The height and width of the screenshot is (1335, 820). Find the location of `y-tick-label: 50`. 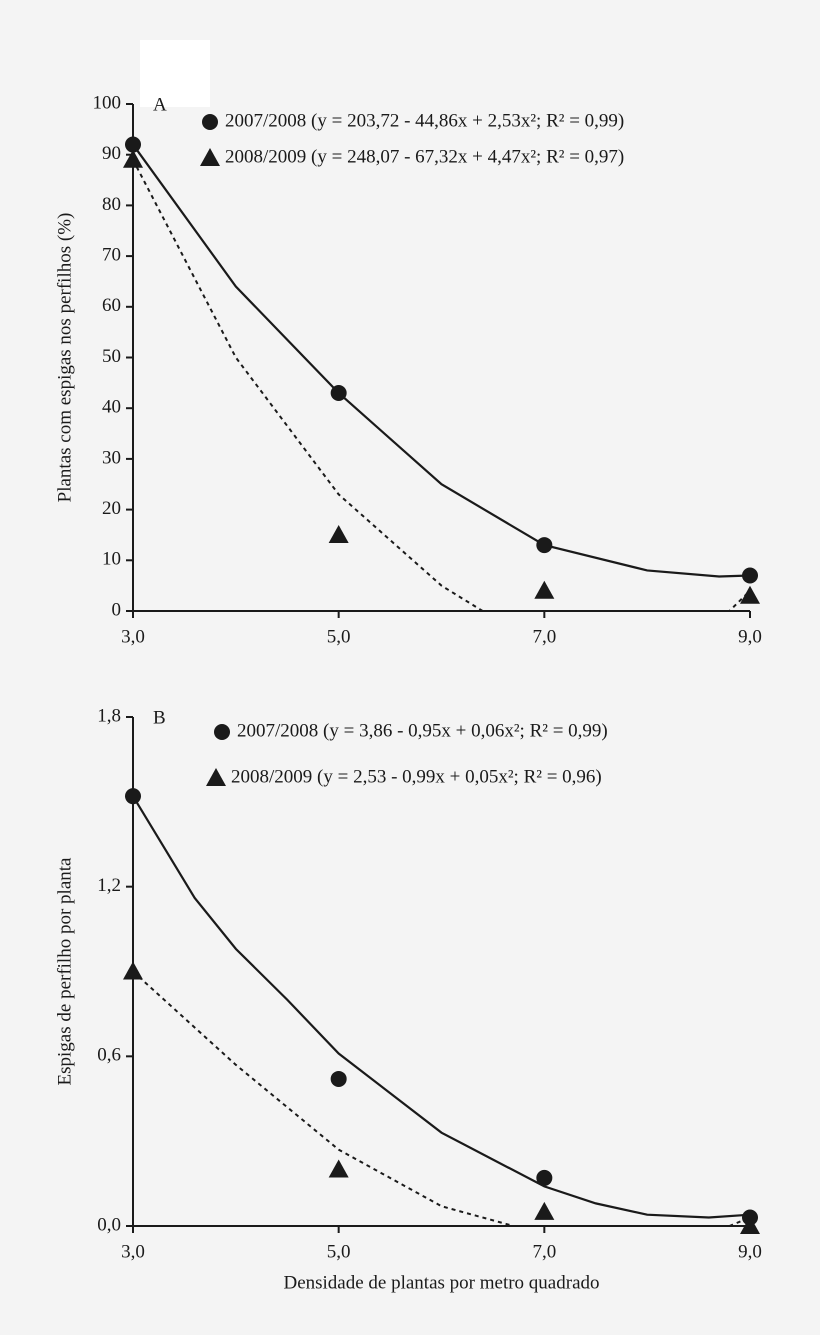

y-tick-label: 50 is located at coordinates (111, 356).